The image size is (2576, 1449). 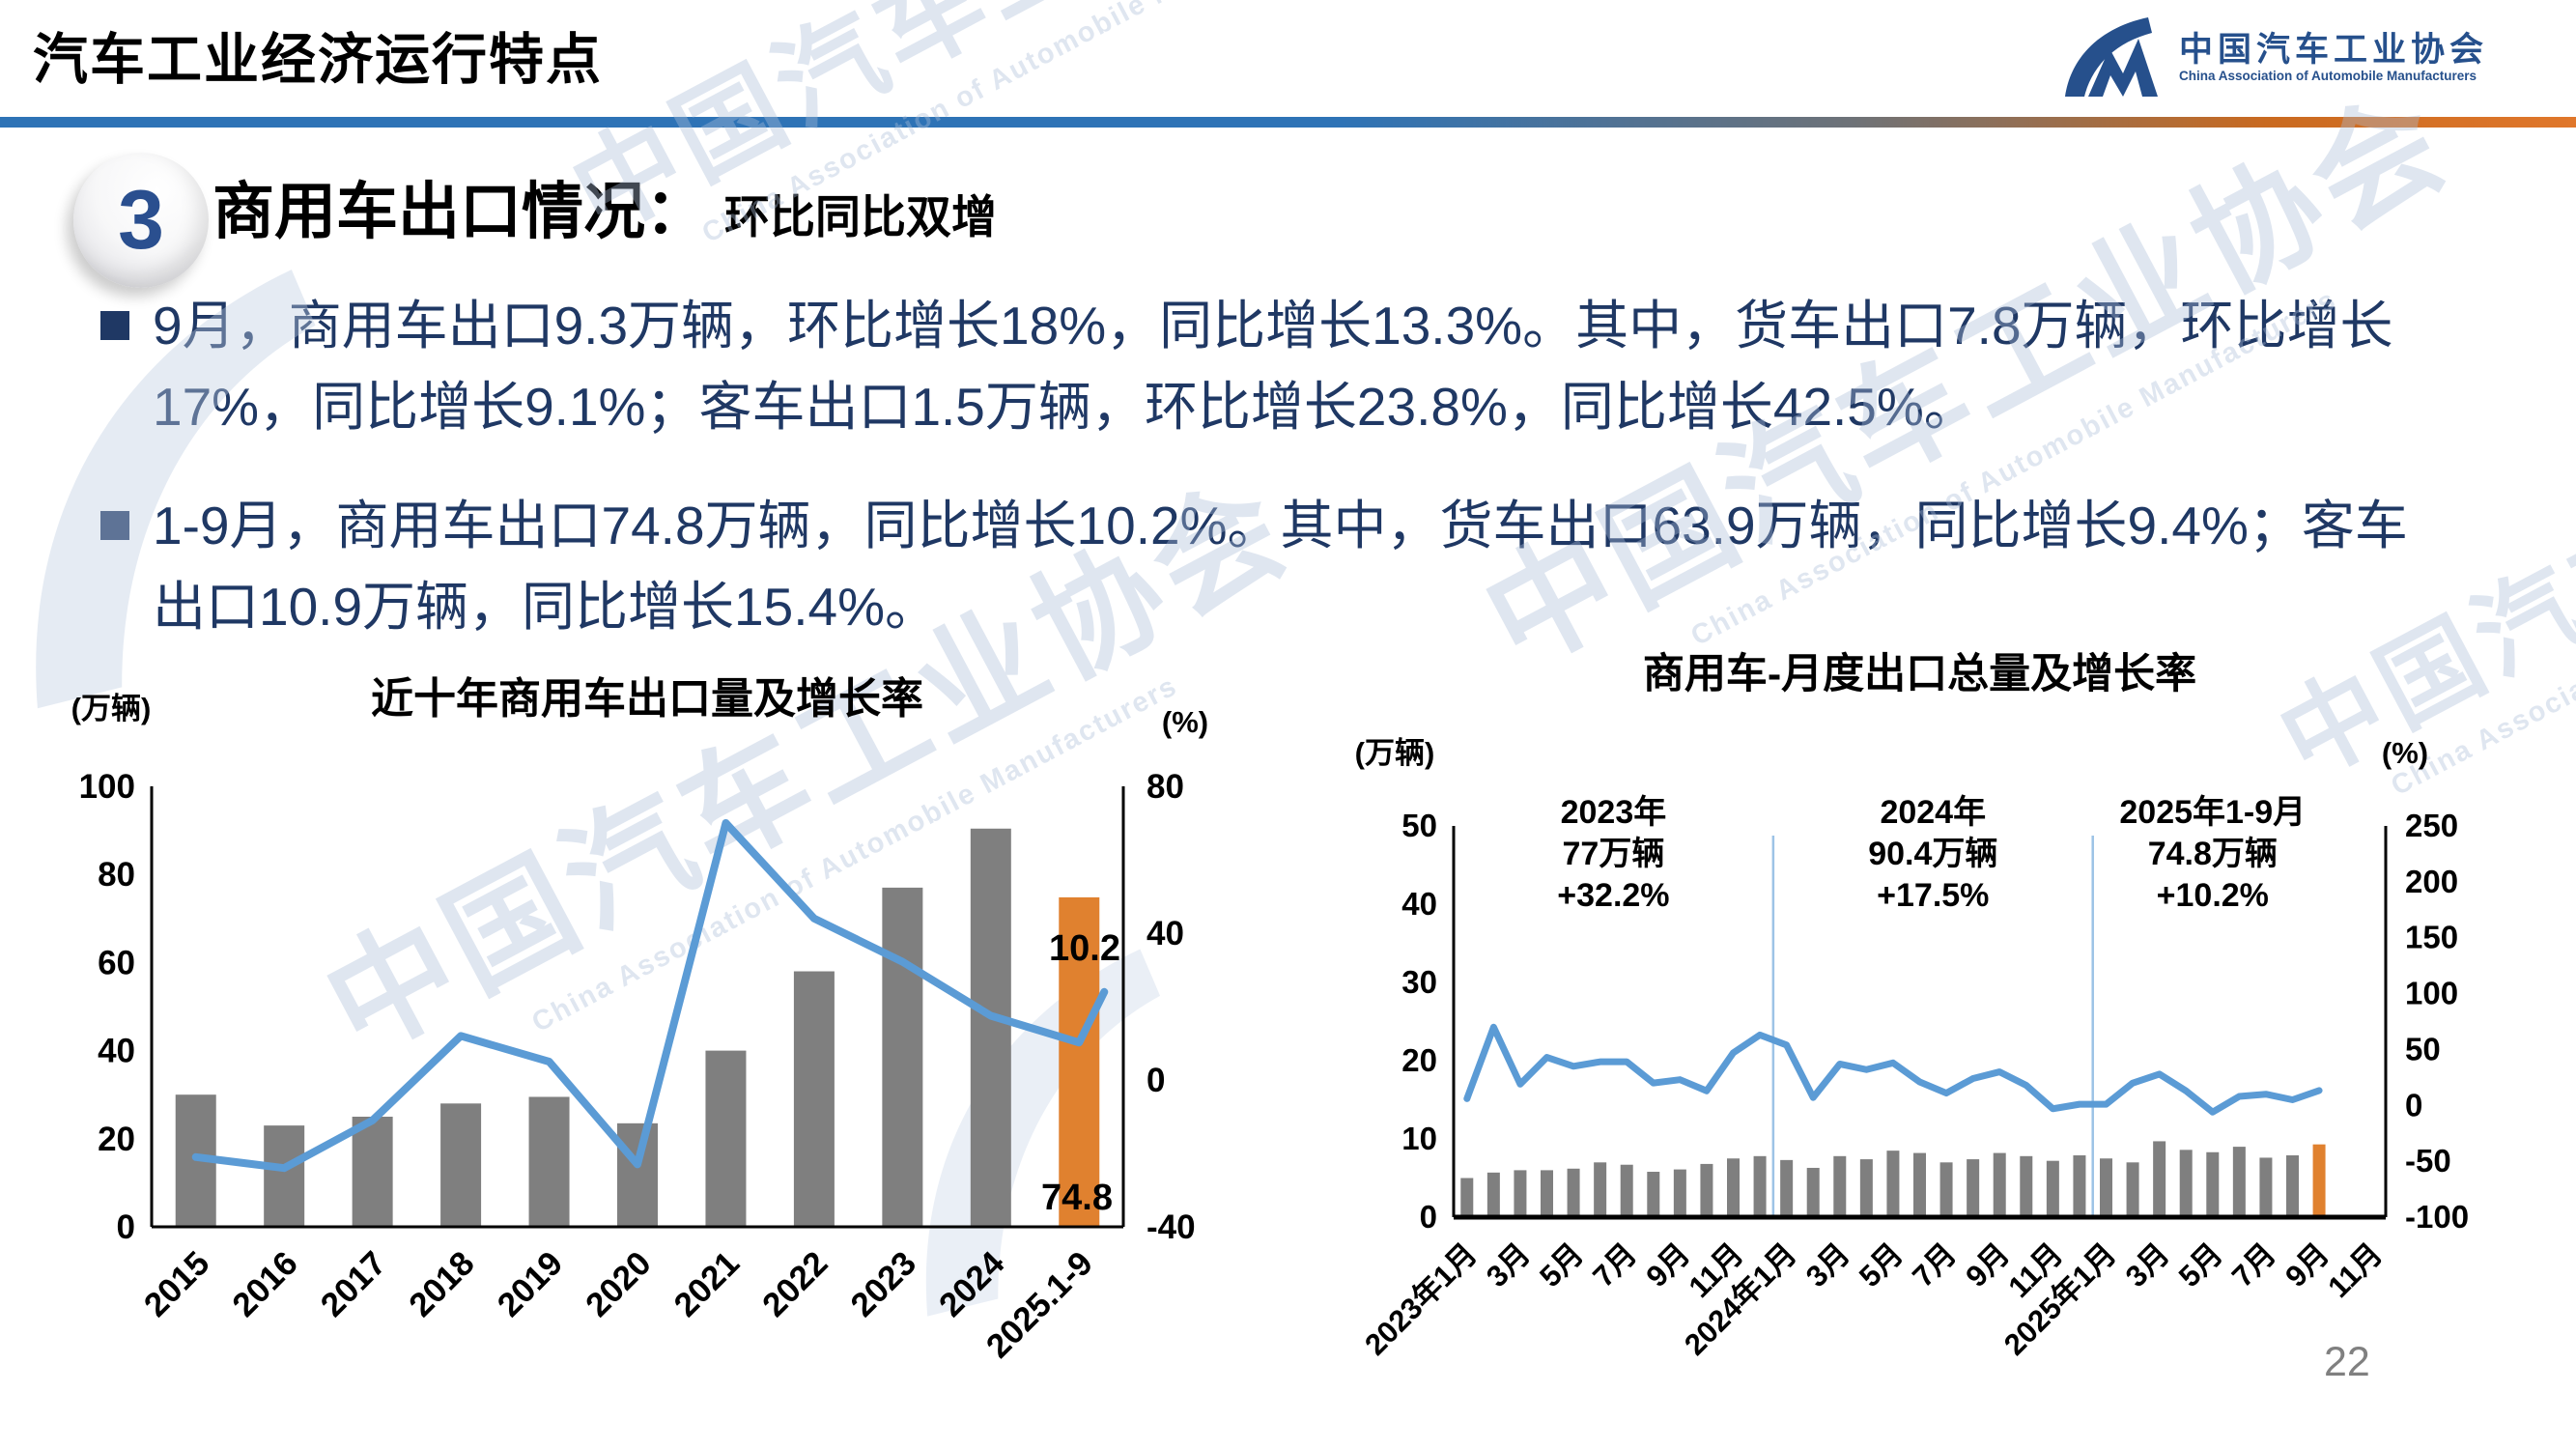 I want to click on x-axis-label: 2019, so click(x=531, y=1284).